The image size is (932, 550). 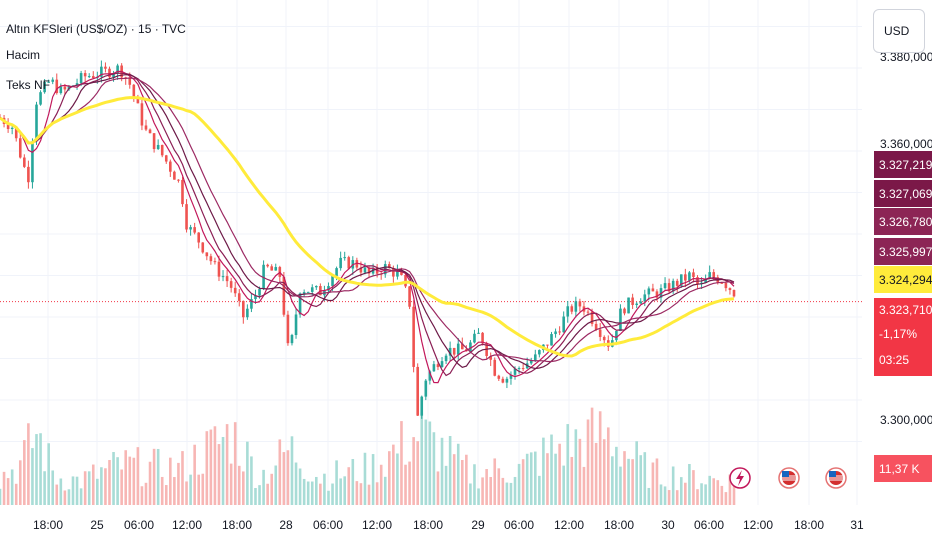 I want to click on moving-average-label: Teks NF, so click(x=28, y=85).